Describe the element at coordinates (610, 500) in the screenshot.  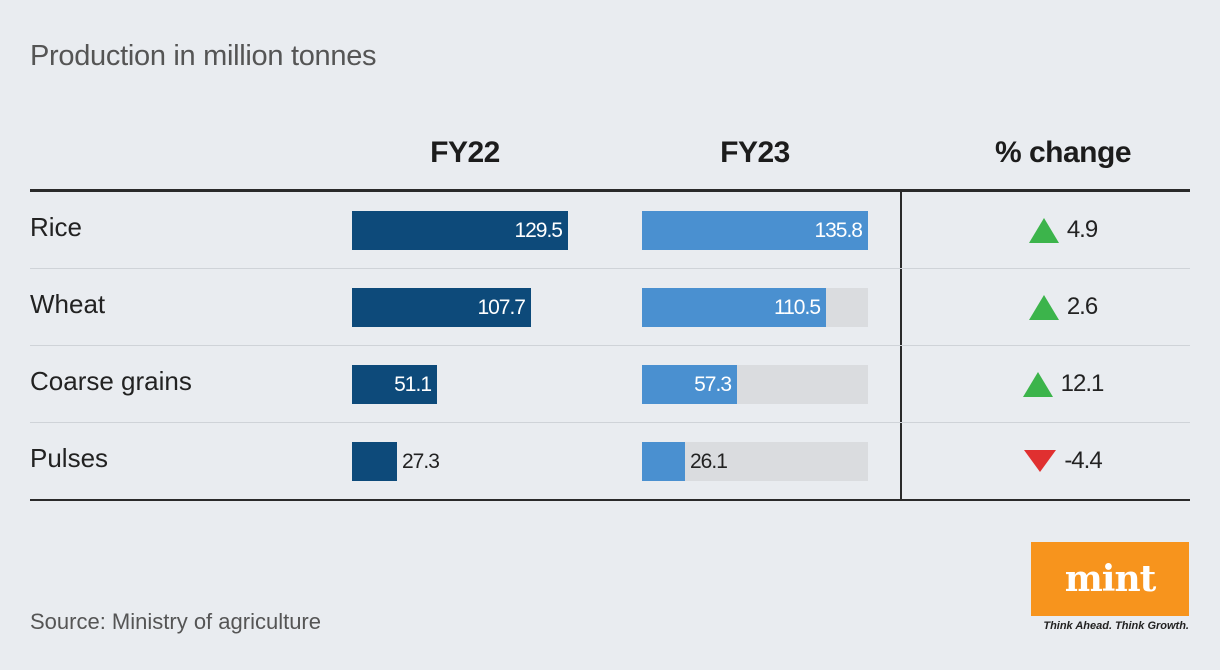
I see `table-bottom-rule` at that location.